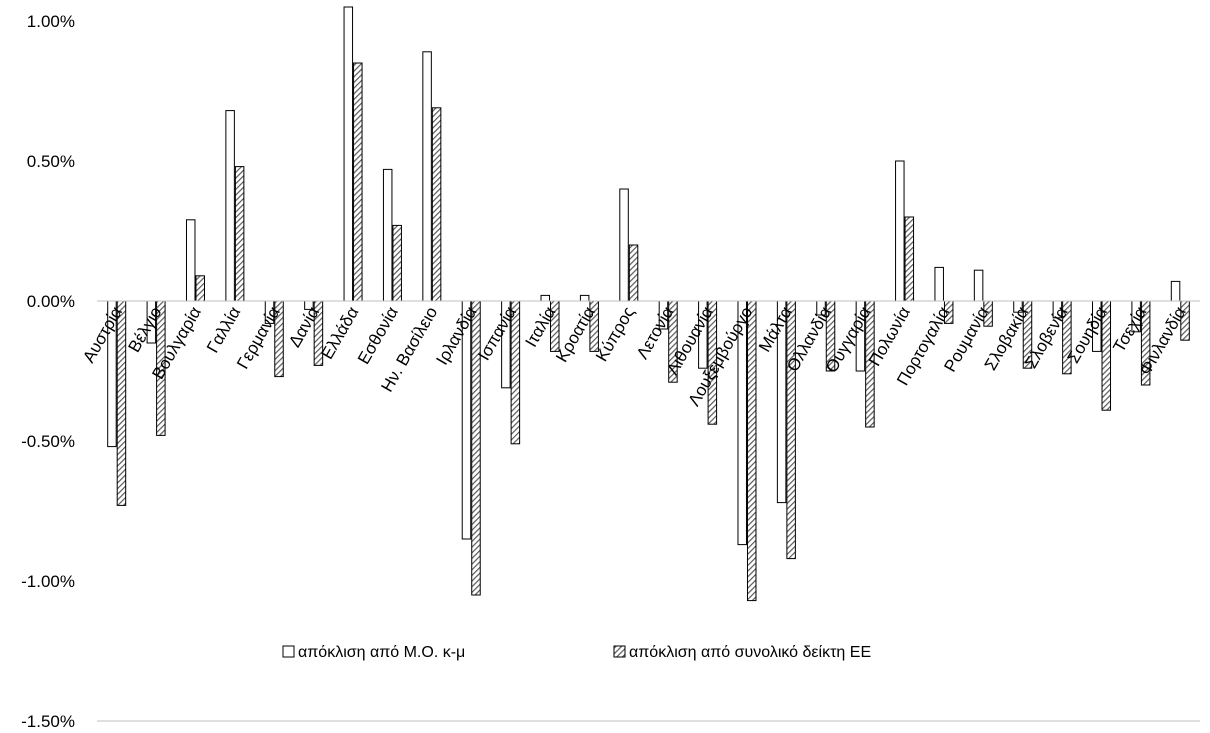 The width and height of the screenshot is (1210, 733). I want to click on category-label: Κύπρος, so click(615, 334).